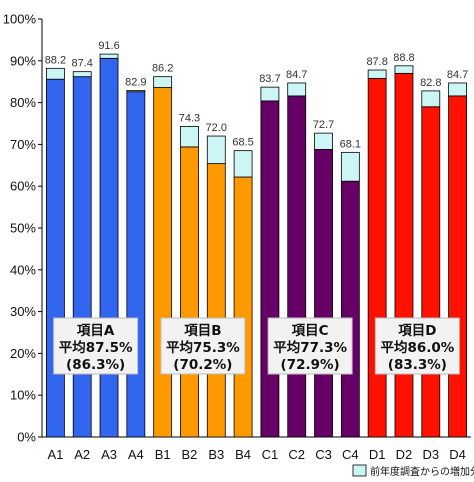 The height and width of the screenshot is (482, 474). What do you see at coordinates (23, 269) in the screenshot?
I see `y-tick-label: 40%` at bounding box center [23, 269].